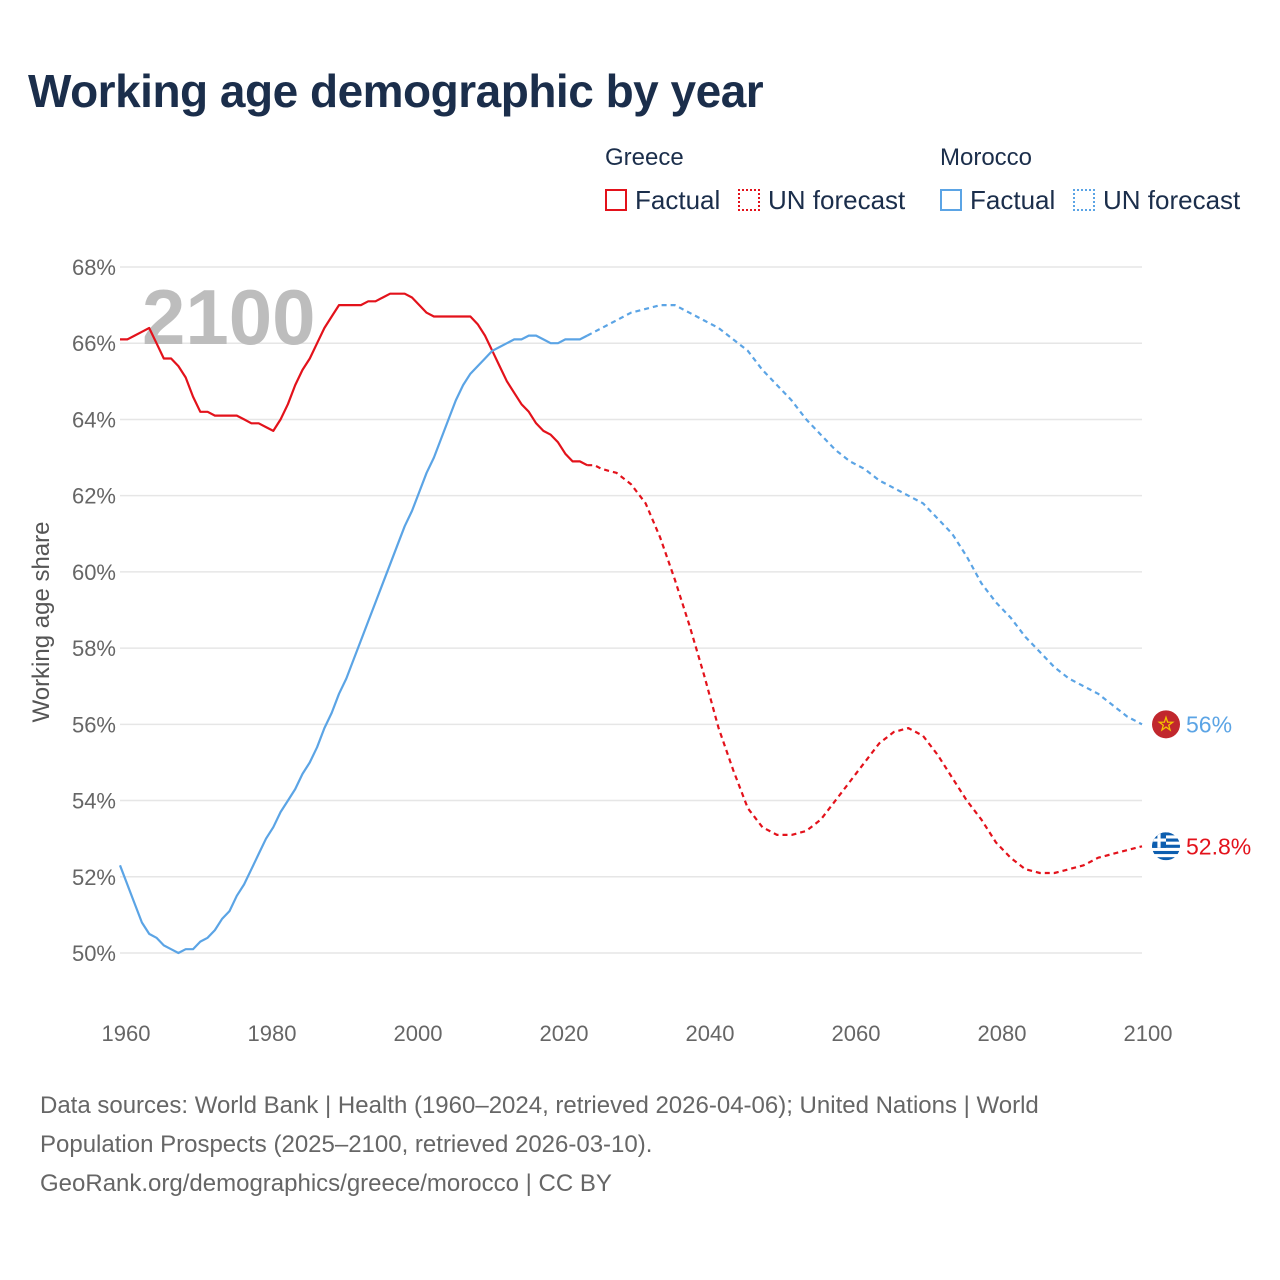 This screenshot has width=1280, height=1280. Describe the element at coordinates (951, 200) in the screenshot. I see `legend-swatch-solid-blue` at that location.